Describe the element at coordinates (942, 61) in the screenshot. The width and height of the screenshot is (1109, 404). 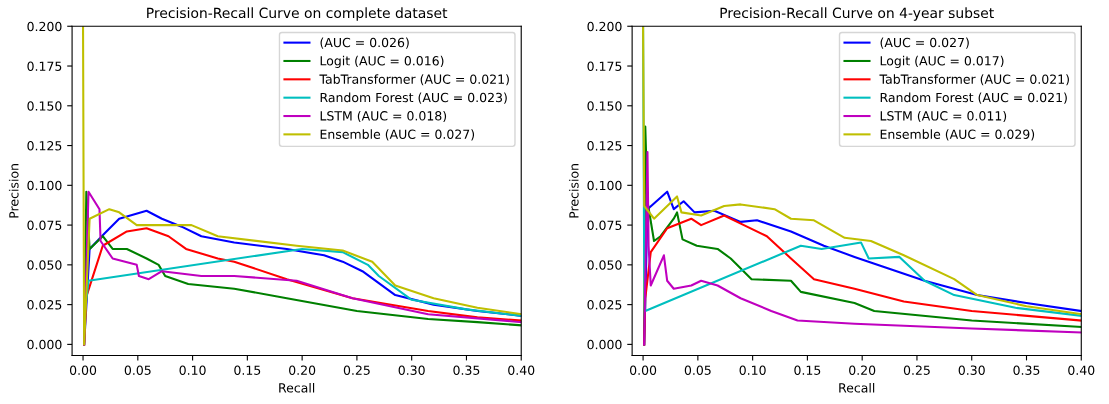
I see `legend-label: Logit (AUC = 0.017)` at that location.